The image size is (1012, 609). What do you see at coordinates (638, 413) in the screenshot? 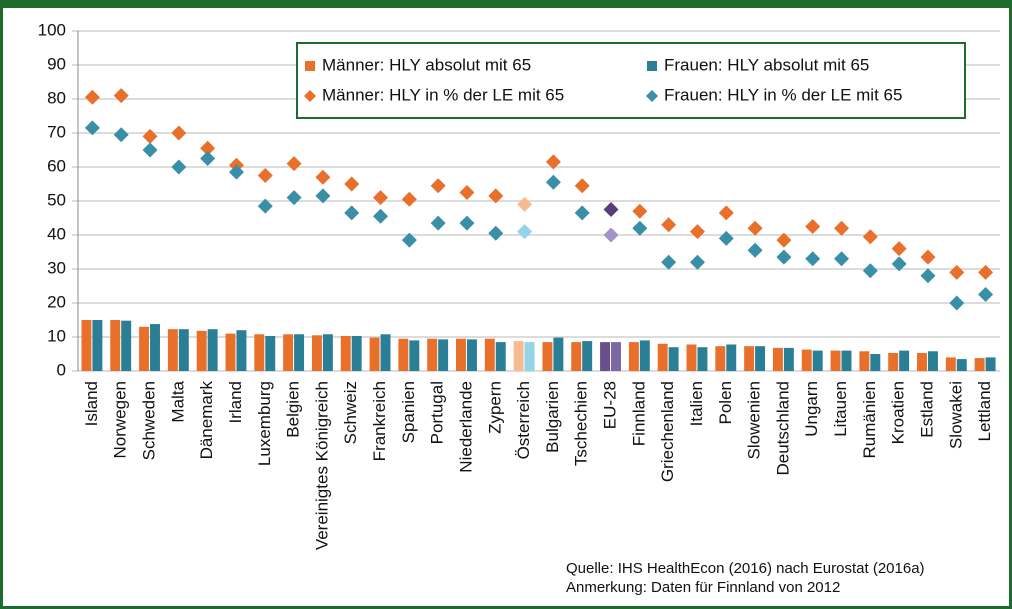
I see `x-tick-label: Finnland` at bounding box center [638, 413].